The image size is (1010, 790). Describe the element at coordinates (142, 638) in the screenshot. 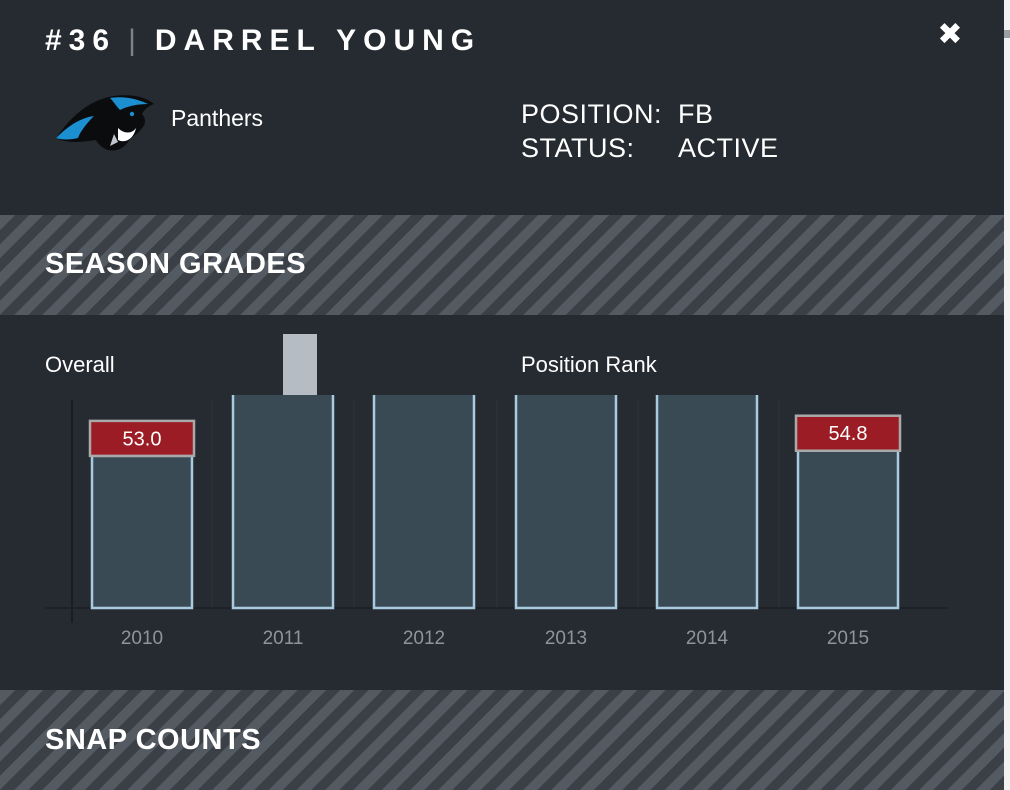

I see `chart-x-tick-label: 2010` at that location.